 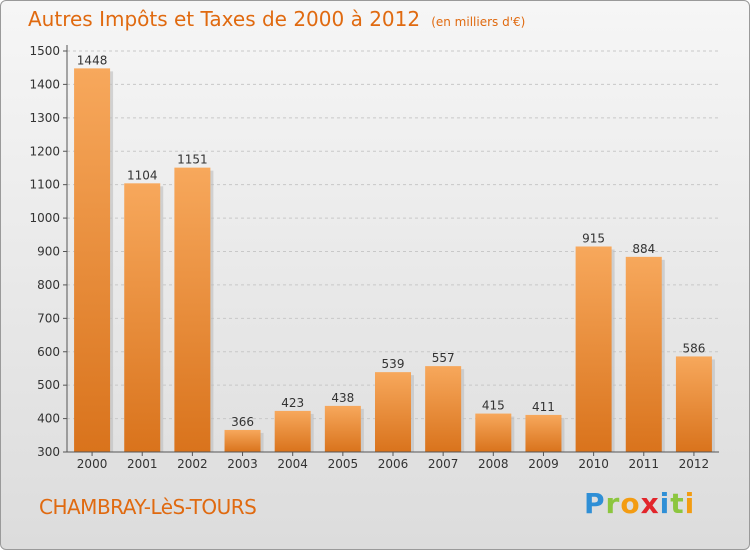 I want to click on bar-value-label: 915, so click(x=593, y=238).